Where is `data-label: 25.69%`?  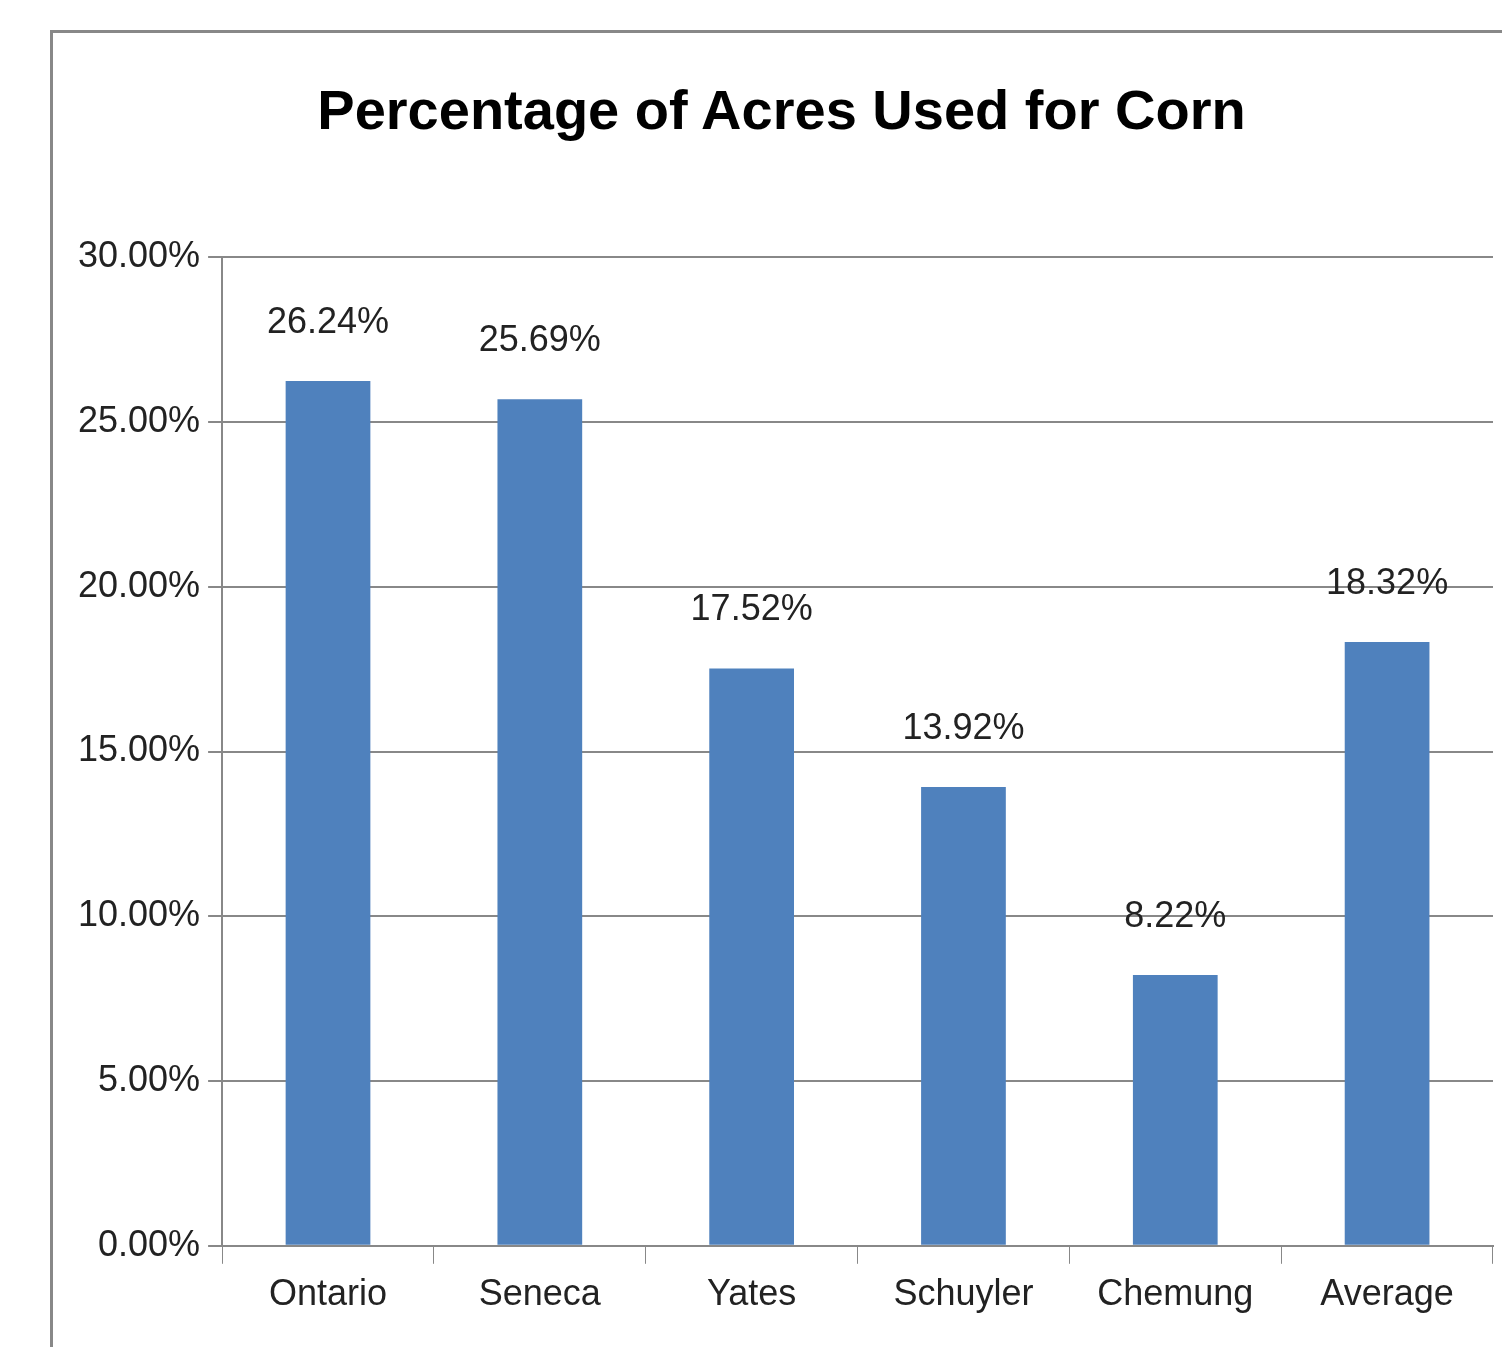 data-label: 25.69% is located at coordinates (539, 339).